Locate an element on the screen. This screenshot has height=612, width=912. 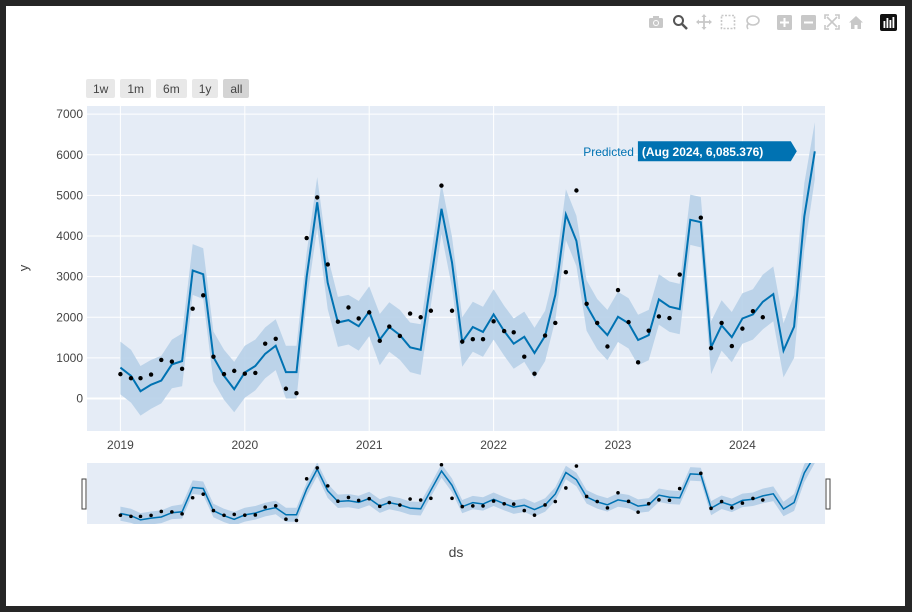
hover-box is located at coordinates (717, 151).